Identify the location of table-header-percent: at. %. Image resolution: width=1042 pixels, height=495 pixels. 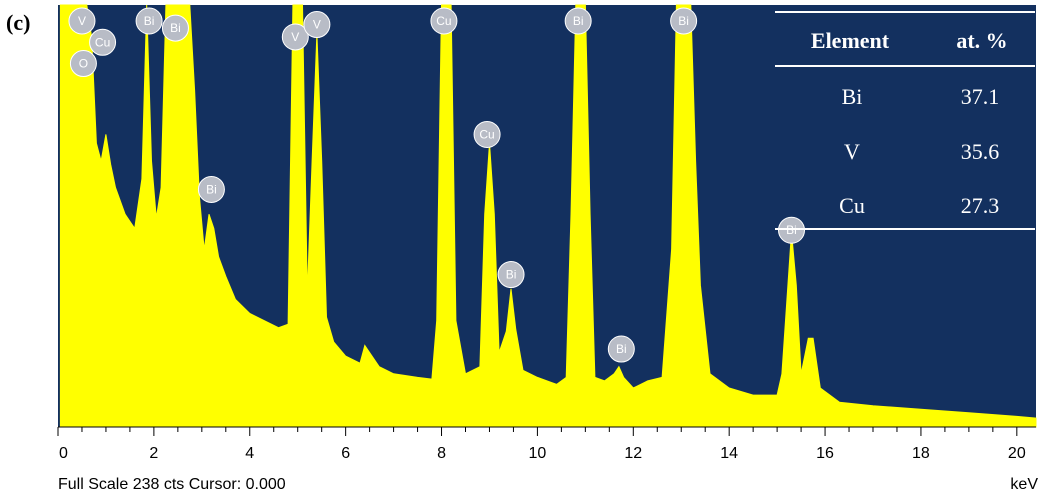
(981, 40).